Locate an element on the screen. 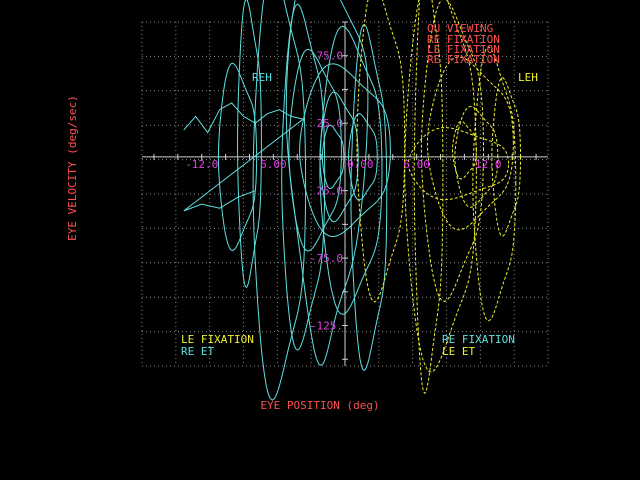  legend-re-fixation: RE FIXATION is located at coordinates (478, 339).